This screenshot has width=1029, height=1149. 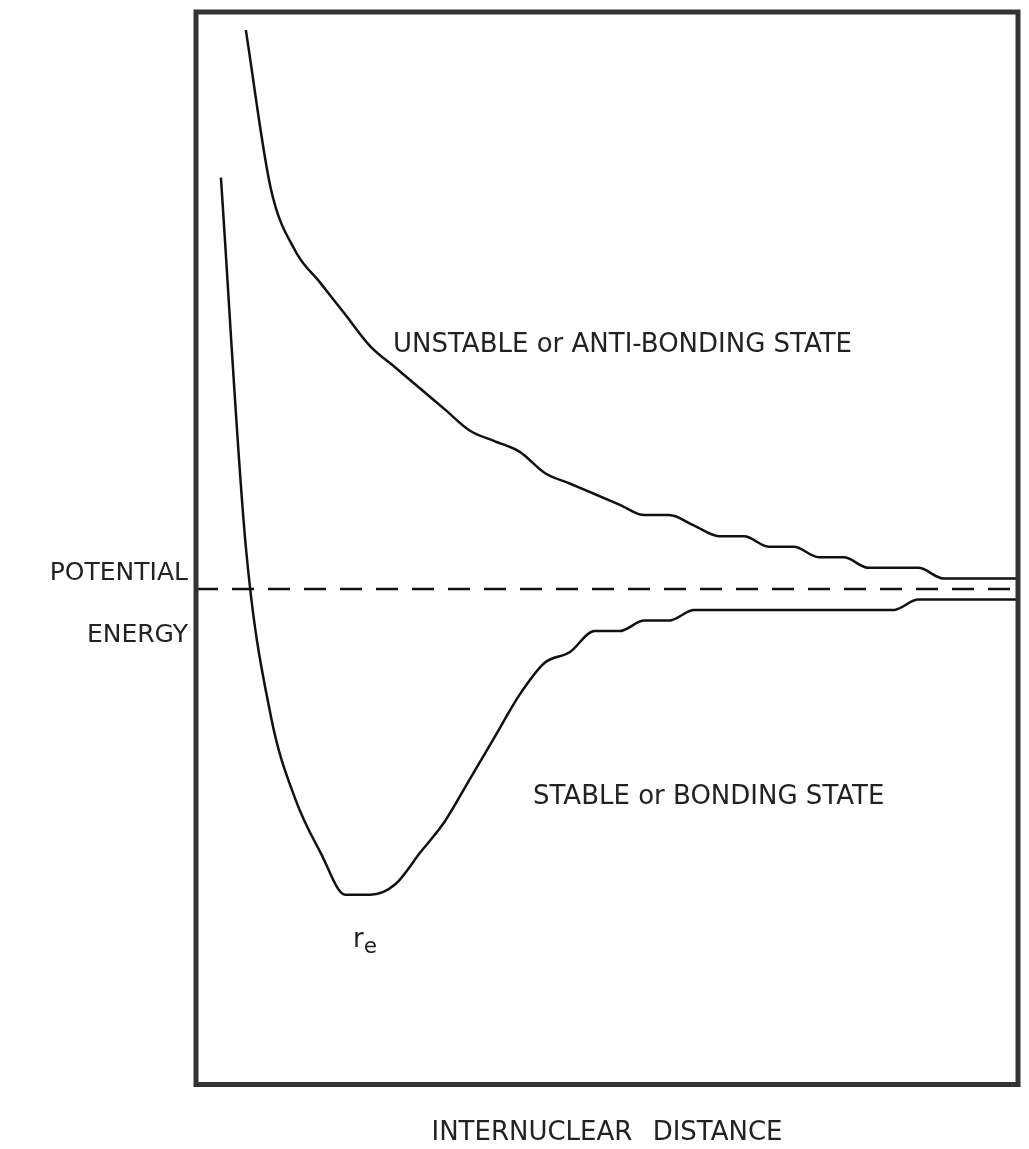 I want to click on x-axis-title: INTERNUCLEAR DISTANCE, so click(x=607, y=1131).